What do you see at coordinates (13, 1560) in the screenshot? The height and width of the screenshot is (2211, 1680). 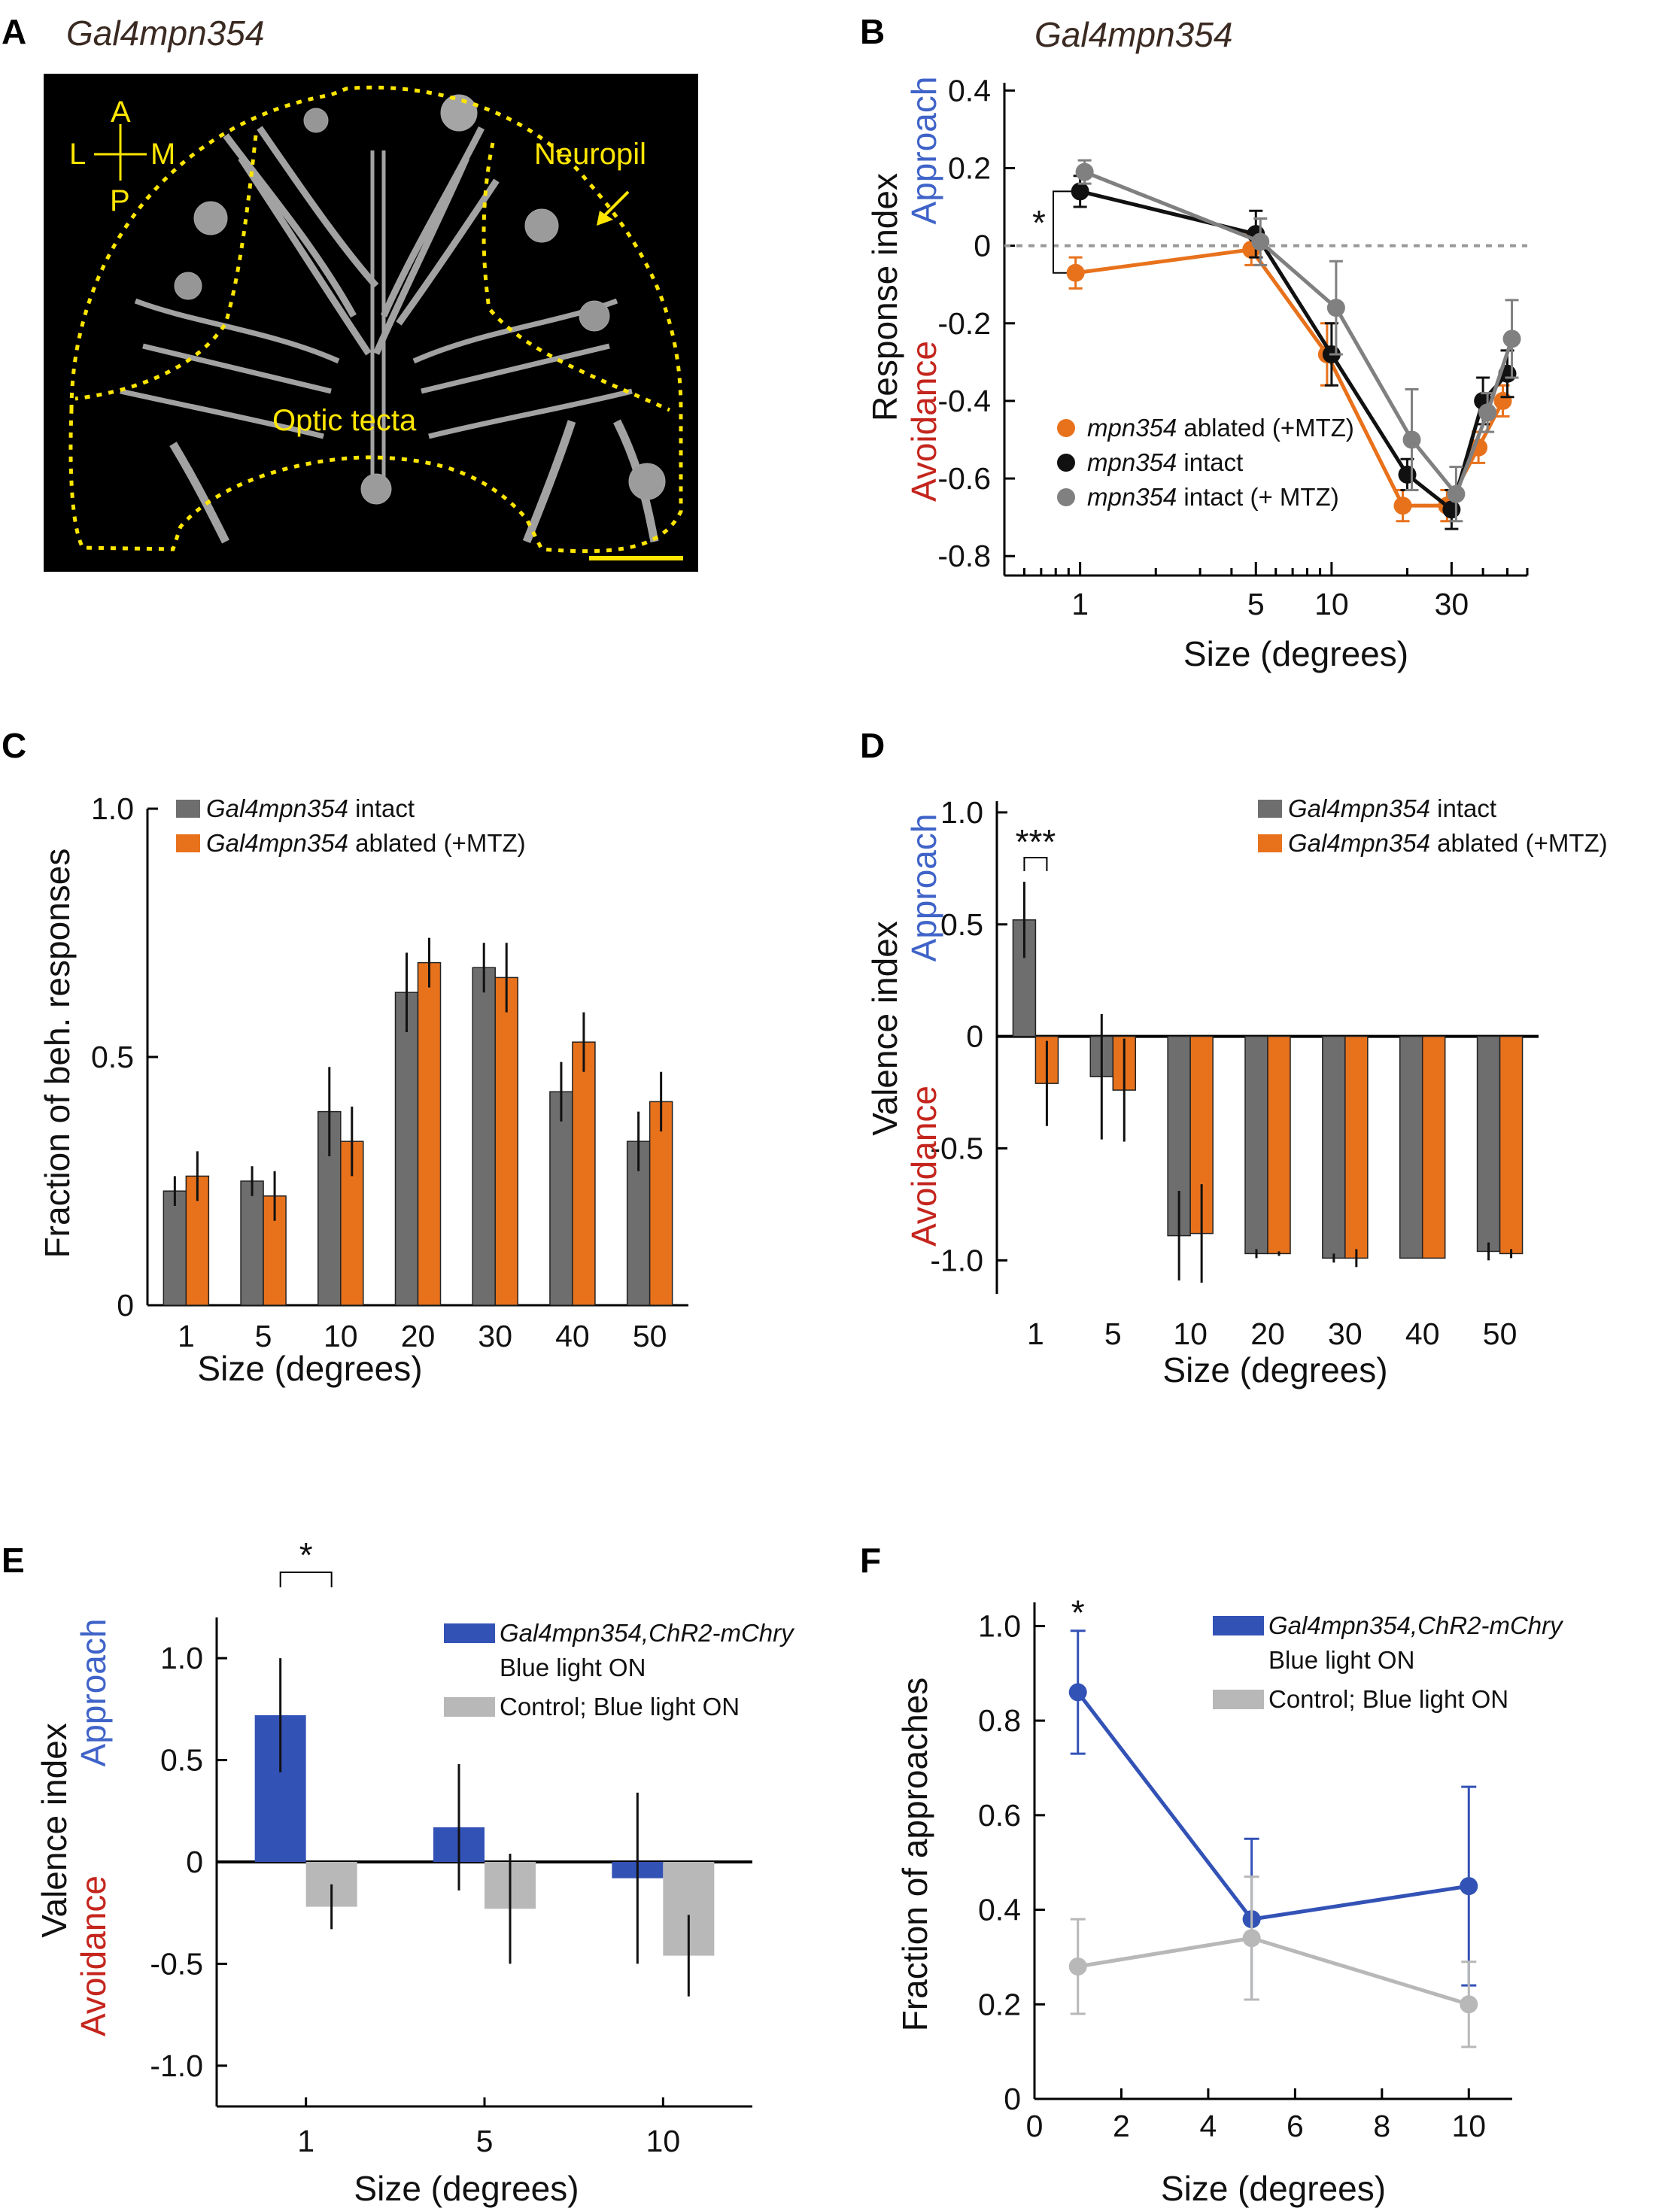 I see `panel-e-letter: E` at bounding box center [13, 1560].